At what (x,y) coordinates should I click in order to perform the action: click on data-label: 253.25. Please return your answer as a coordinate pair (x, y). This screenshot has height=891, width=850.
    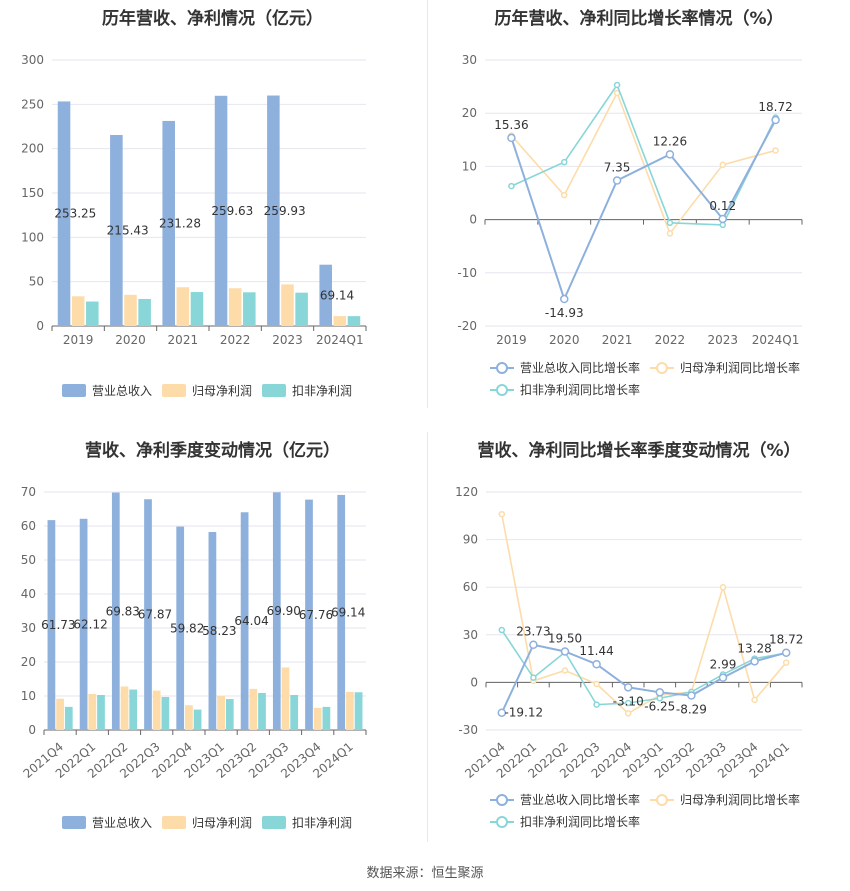
    Looking at the image, I should click on (75, 214).